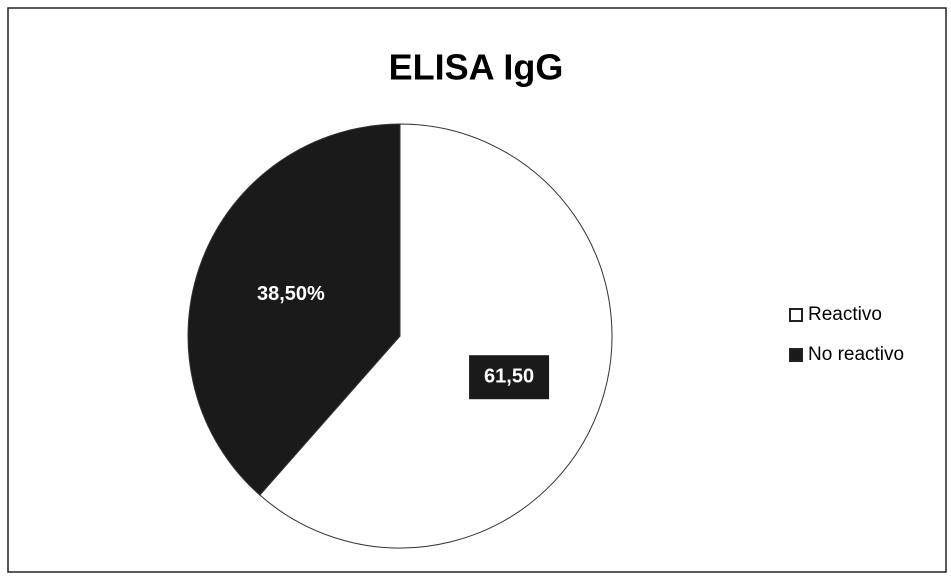 The height and width of the screenshot is (581, 951). What do you see at coordinates (291, 294) in the screenshot?
I see `data-label: 38,50%` at bounding box center [291, 294].